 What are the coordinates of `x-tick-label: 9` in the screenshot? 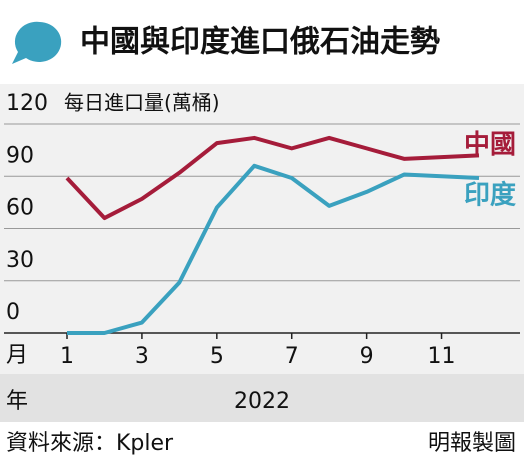 It's located at (367, 356).